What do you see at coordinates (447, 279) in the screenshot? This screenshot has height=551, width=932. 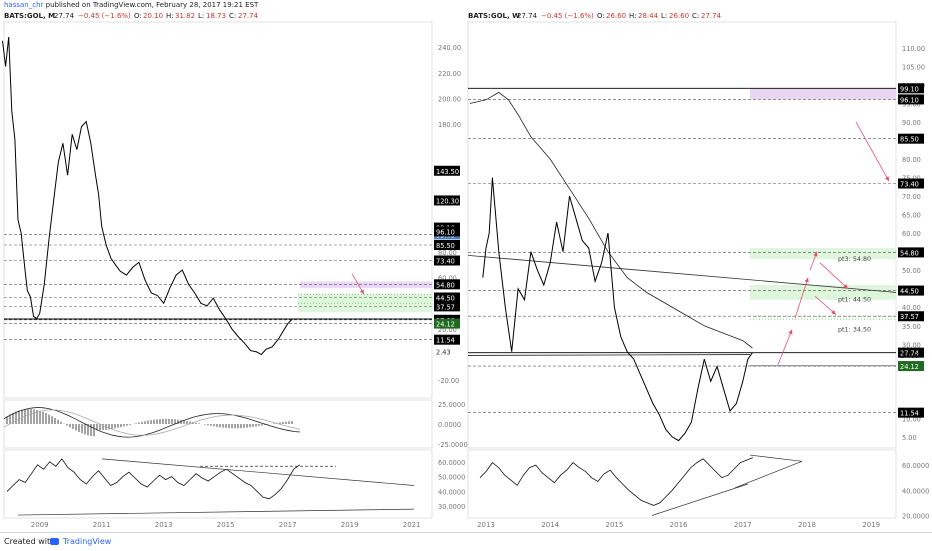 I see `monthly-price-tick-5: 60.00` at bounding box center [447, 279].